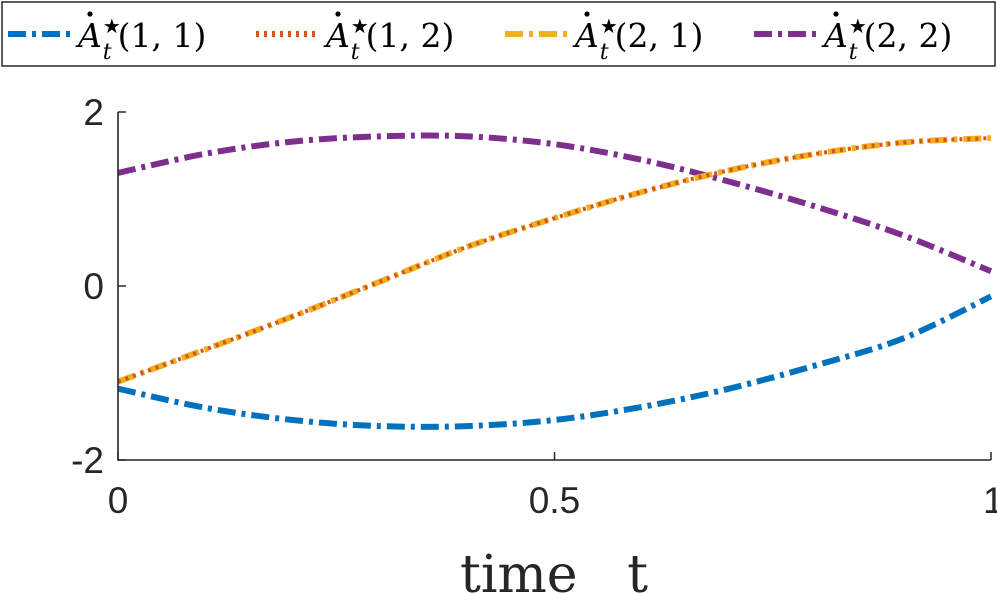 This screenshot has width=997, height=593. Describe the element at coordinates (87, 460) in the screenshot. I see `y-tick-label: -2` at that location.